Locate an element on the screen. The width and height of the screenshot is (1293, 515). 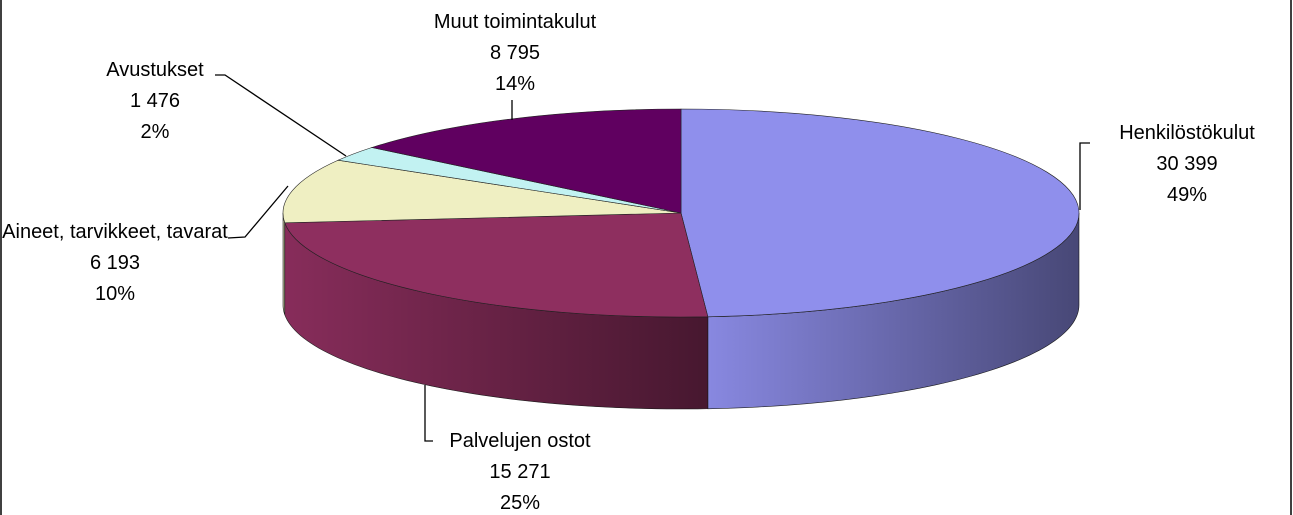
data-label: Henkilöstökulut 30 399 49% is located at coordinates (1187, 164).